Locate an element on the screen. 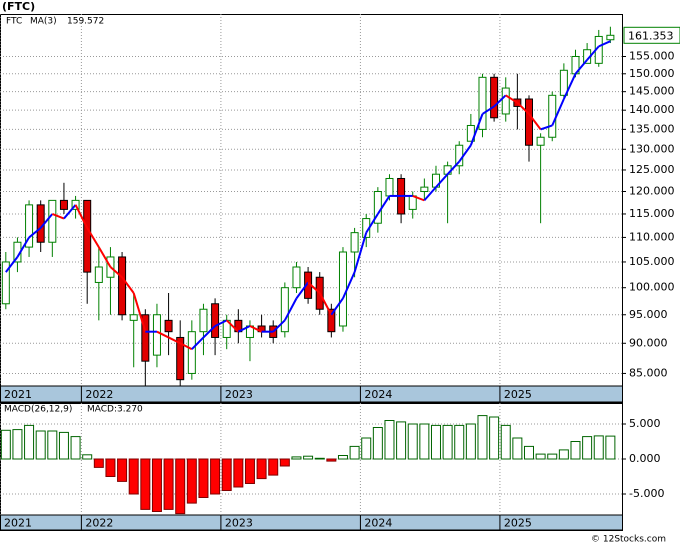 The width and height of the screenshot is (680, 546). chart-title: (FTC) is located at coordinates (18, 6).